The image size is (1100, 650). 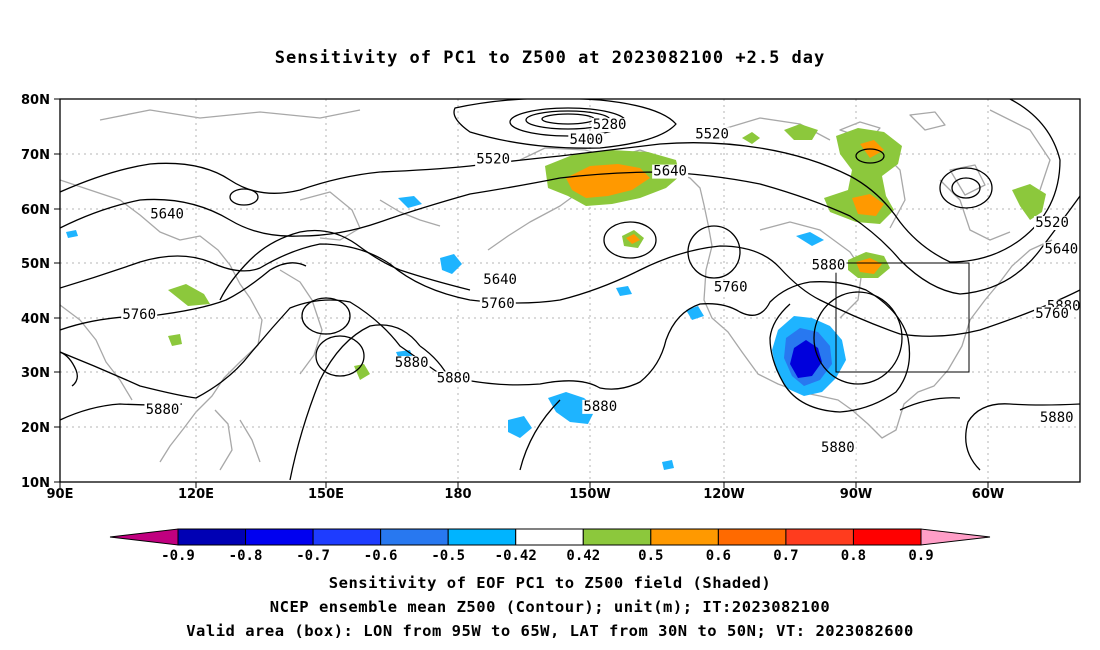 I want to click on longitude-labels: 90E 120E 150E 180 150W 120W 90W 60W, so click(x=526, y=494).